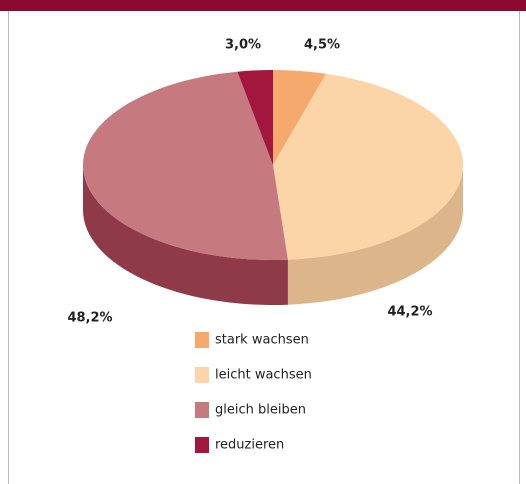 Image resolution: width=526 pixels, height=484 pixels. I want to click on value-label: 3,0%, so click(243, 45).